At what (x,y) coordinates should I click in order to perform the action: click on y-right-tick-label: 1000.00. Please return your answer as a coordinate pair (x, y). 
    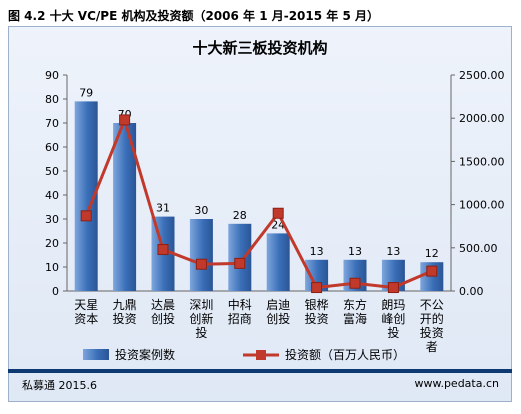
    Looking at the image, I should click on (482, 205).